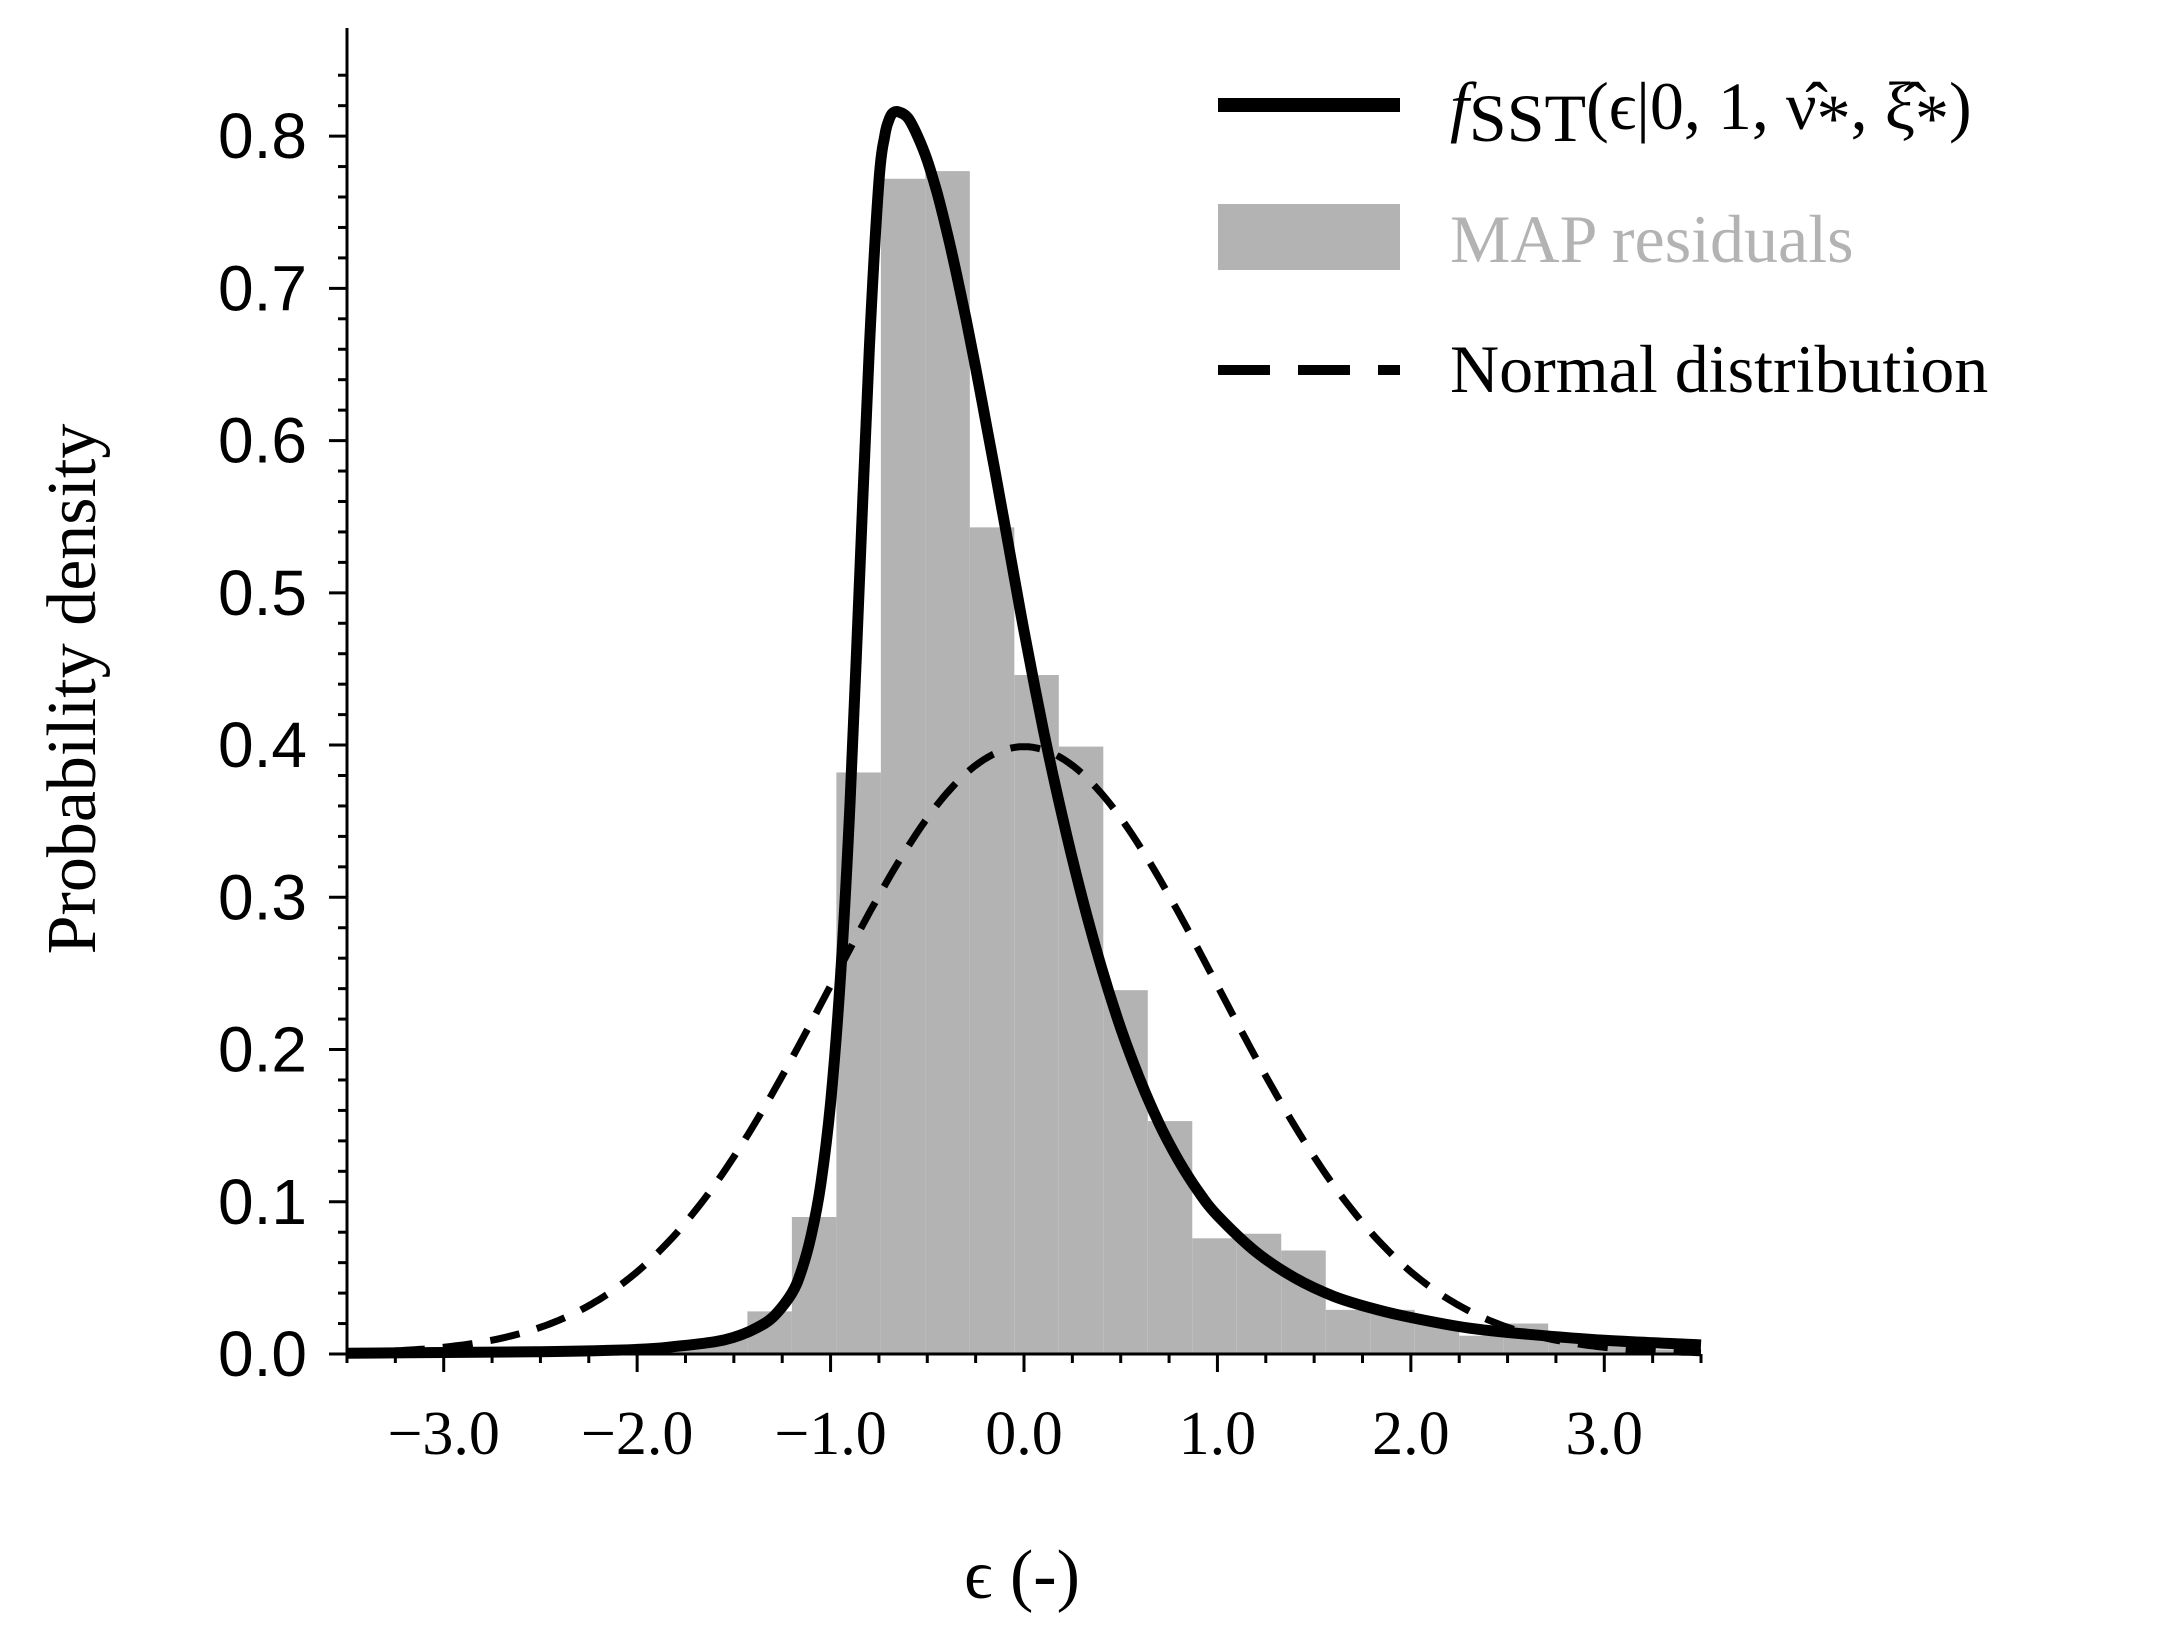 The image size is (2182, 1630). Describe the element at coordinates (443, 1434) in the screenshot. I see `x-tick-label: −3.0` at that location.